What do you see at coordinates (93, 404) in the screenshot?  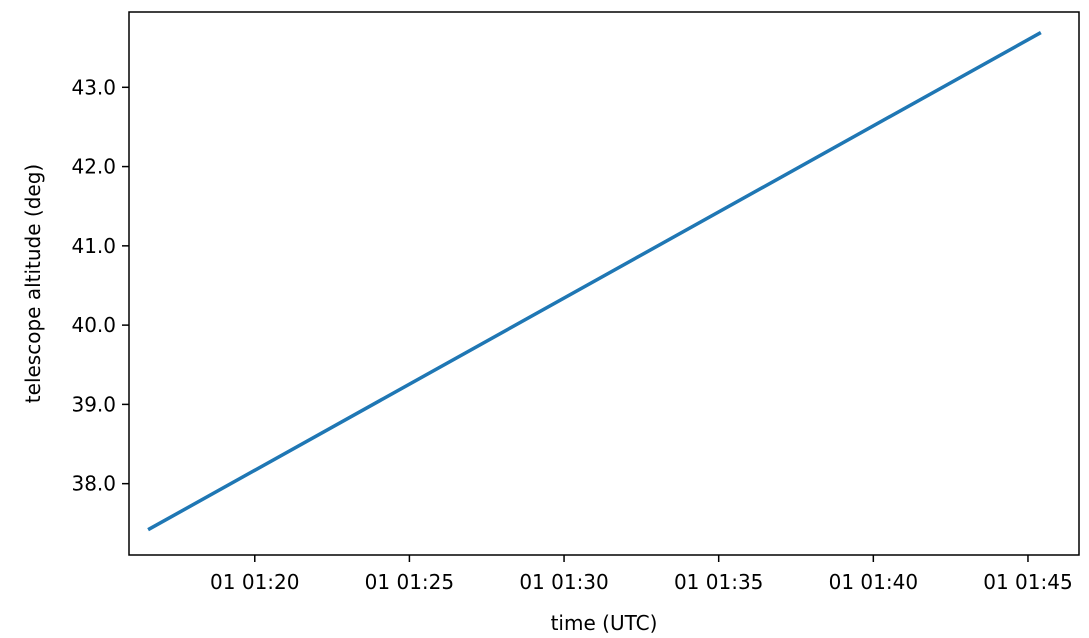 I see `y-tick-label-1: 39.0` at bounding box center [93, 404].